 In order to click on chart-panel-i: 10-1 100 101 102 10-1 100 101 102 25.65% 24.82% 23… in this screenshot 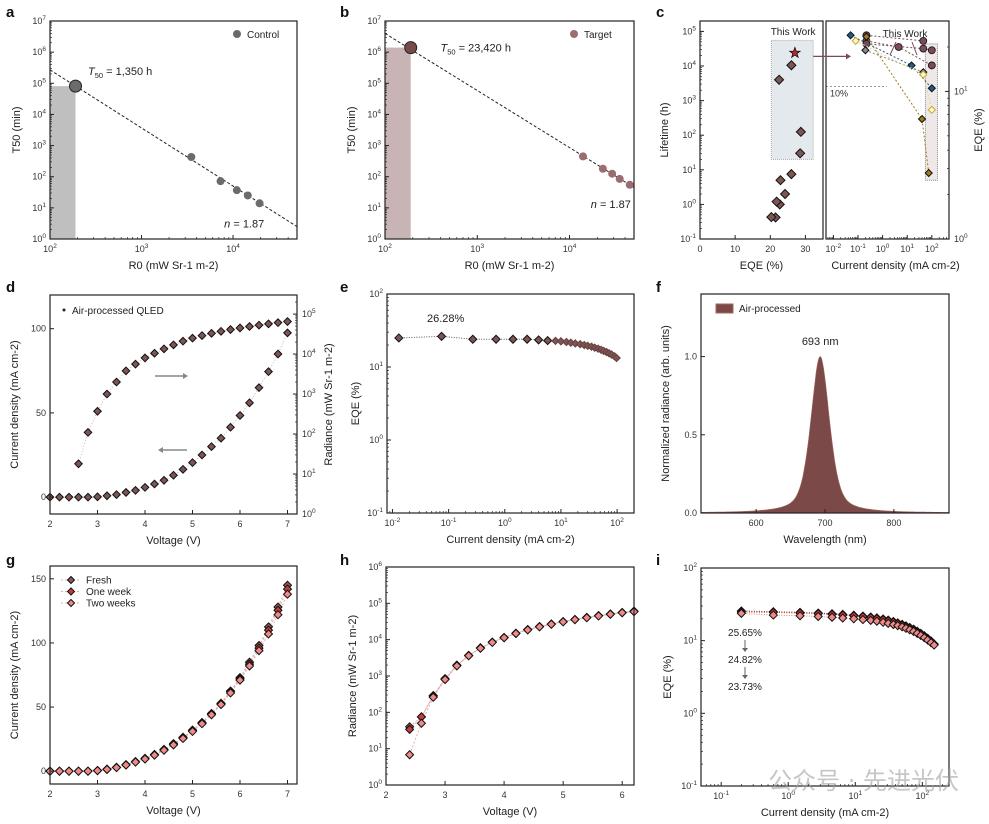, I will do `click(806, 690)`.